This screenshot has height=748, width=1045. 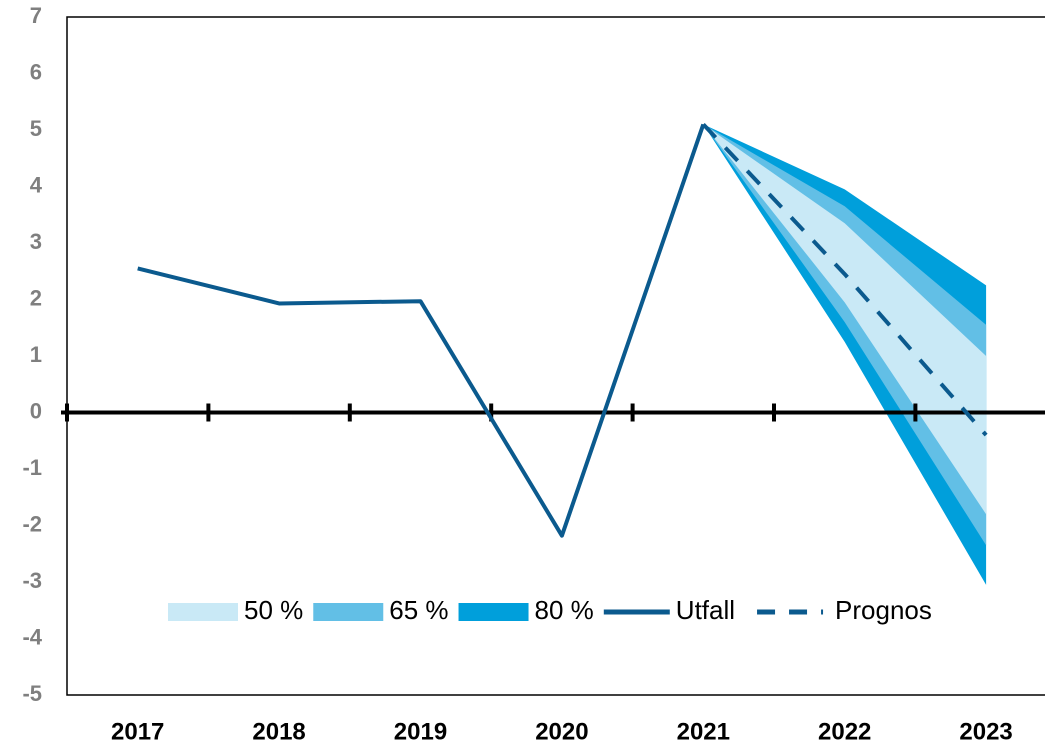 What do you see at coordinates (844, 731) in the screenshot?
I see `x-tick-label: 2022` at bounding box center [844, 731].